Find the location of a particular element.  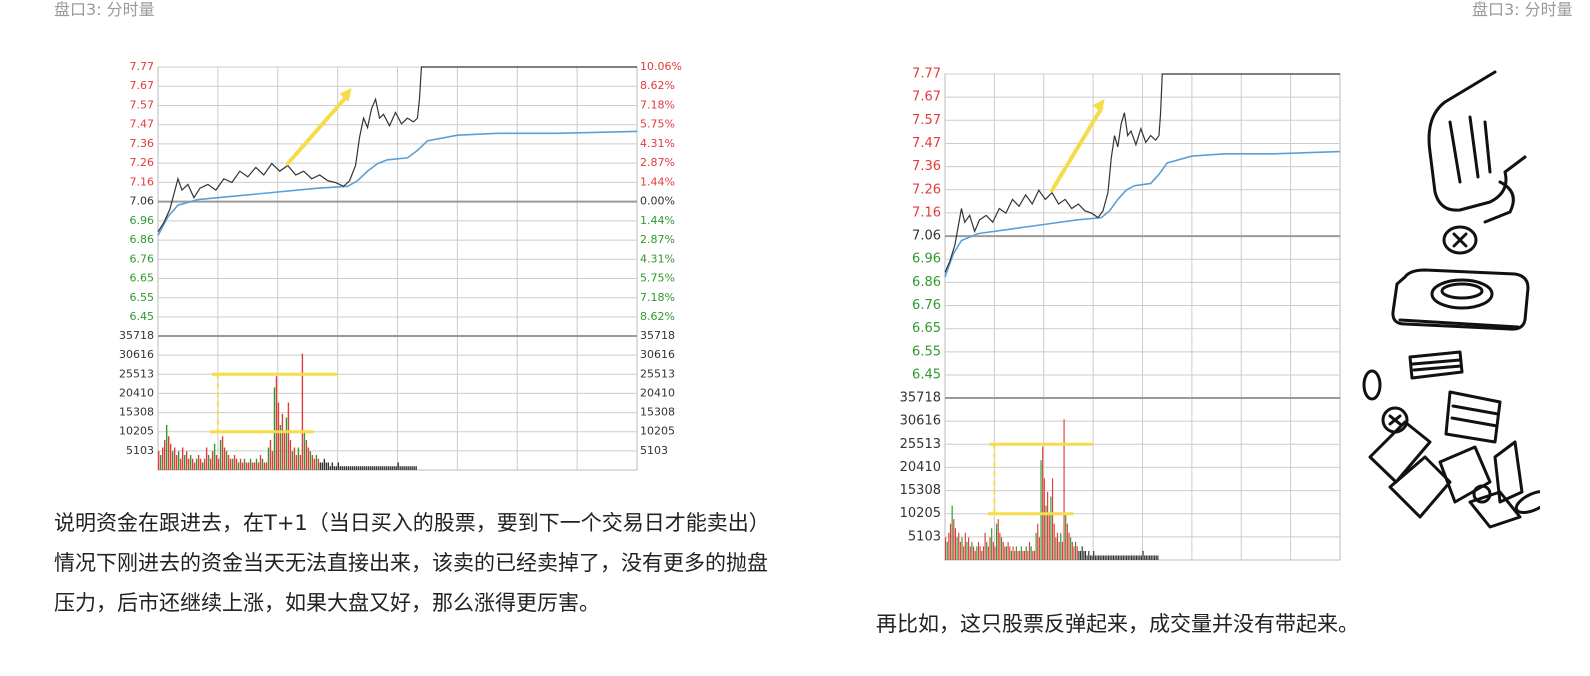

header-right: 盘口3: 分时量 is located at coordinates (1522, 9).